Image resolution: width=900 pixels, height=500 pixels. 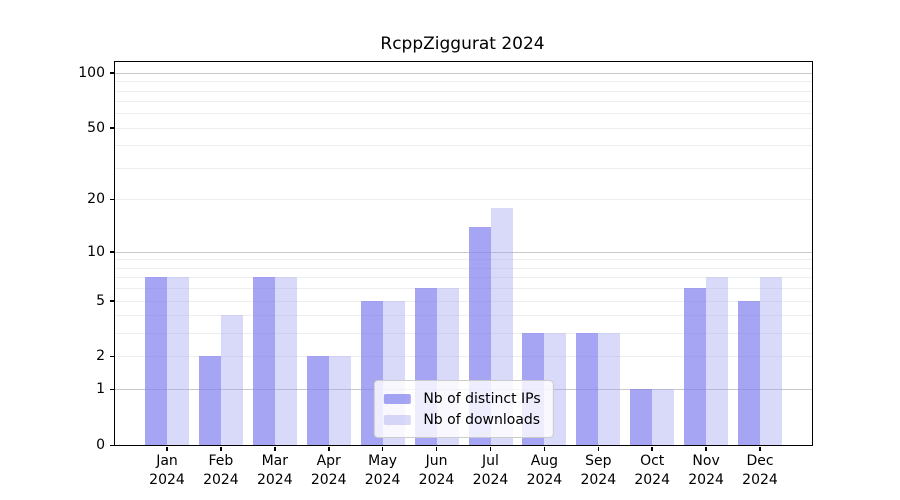 What do you see at coordinates (167, 448) in the screenshot?
I see `x-tick-mark-jan` at bounding box center [167, 448].